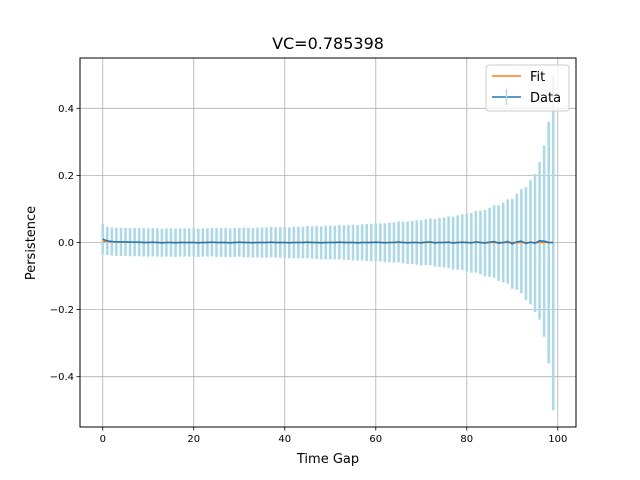  What do you see at coordinates (545, 98) in the screenshot?
I see `legend-data-label: Data` at bounding box center [545, 98].